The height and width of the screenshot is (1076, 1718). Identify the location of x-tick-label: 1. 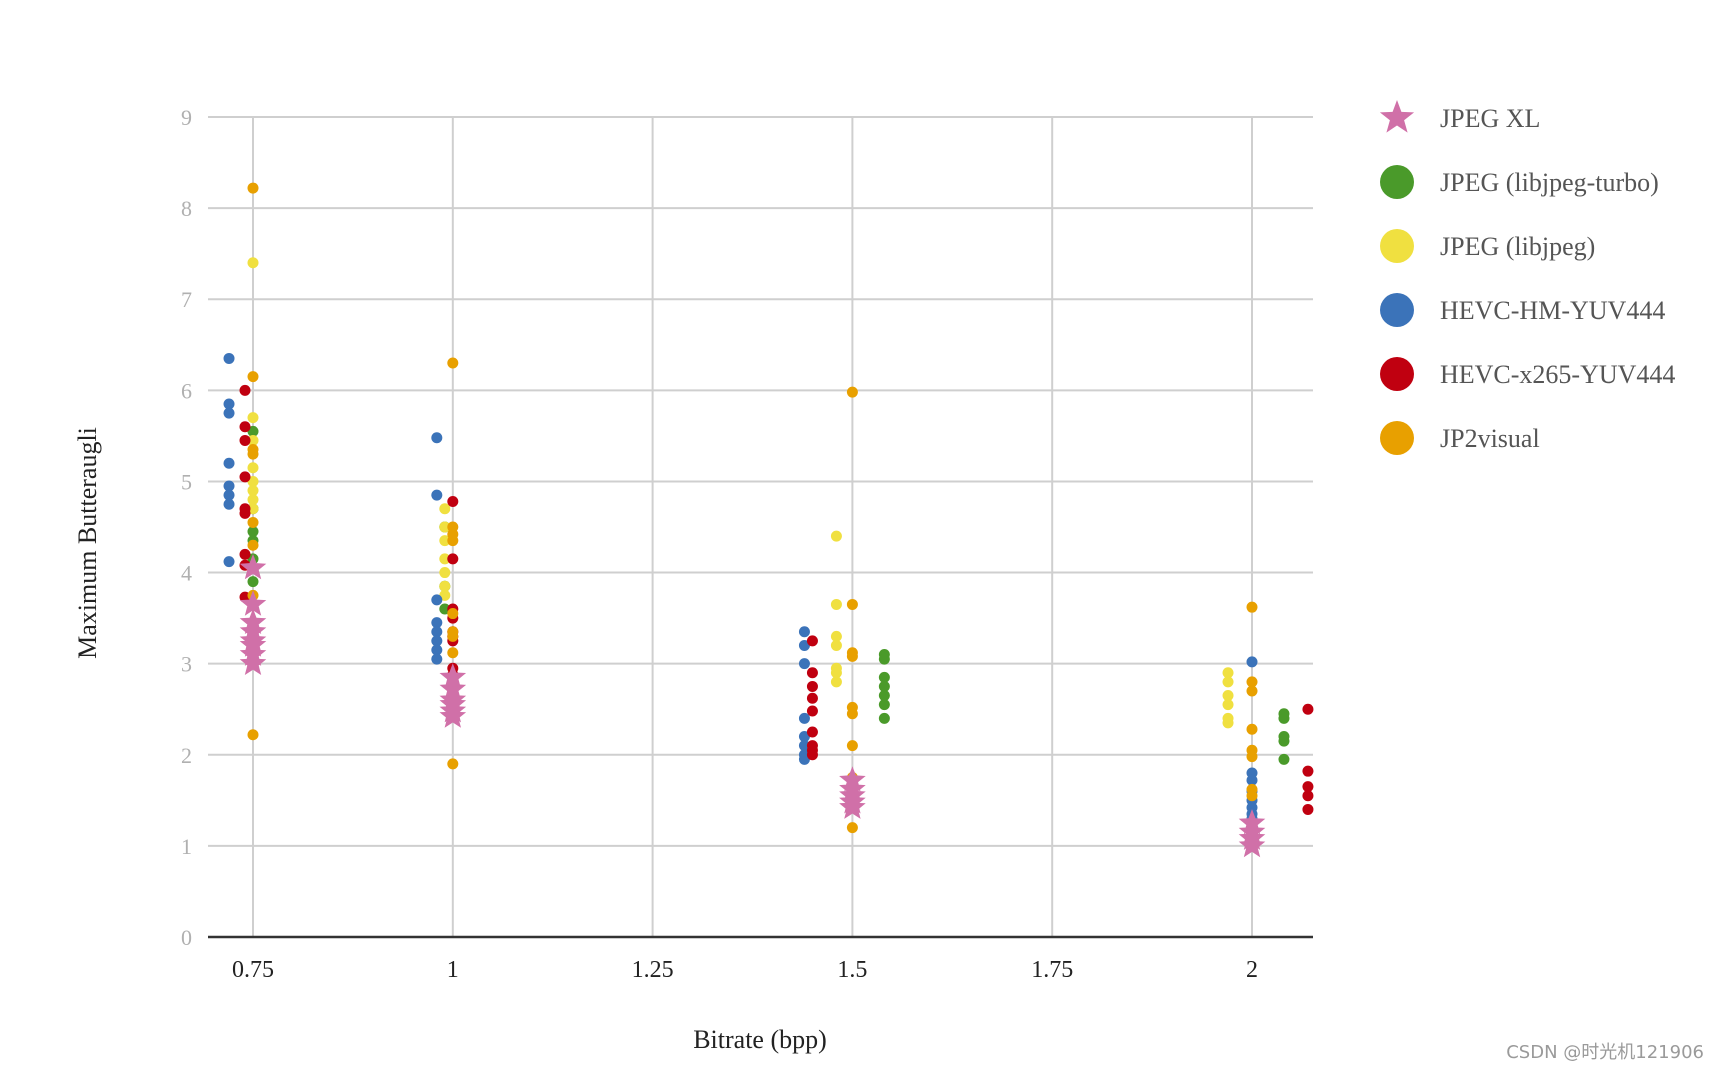
(453, 970).